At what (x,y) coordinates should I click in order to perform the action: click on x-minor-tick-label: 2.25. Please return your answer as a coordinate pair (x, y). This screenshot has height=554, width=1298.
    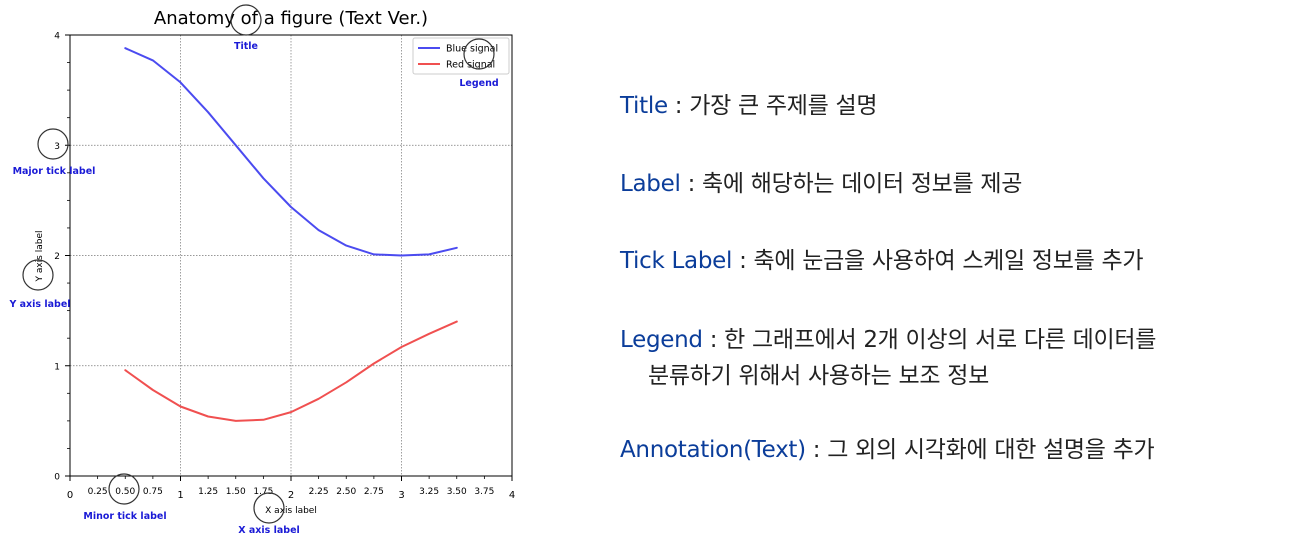
    Looking at the image, I should click on (319, 492).